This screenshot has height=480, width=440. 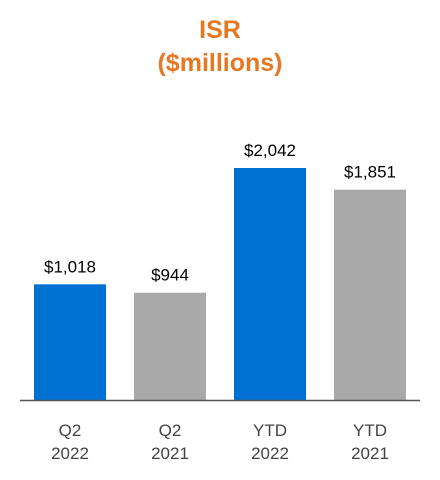 I want to click on category-label-1-line2: 2021, so click(x=170, y=453).